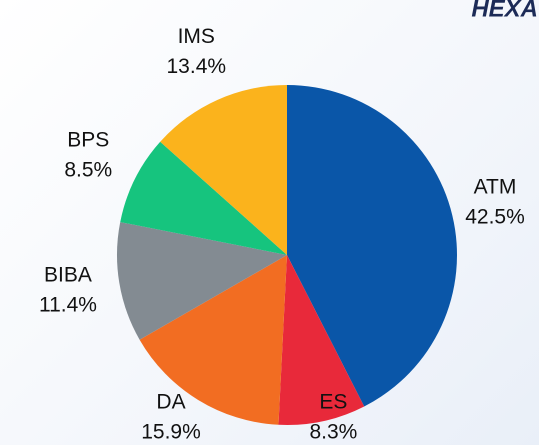 The height and width of the screenshot is (445, 539). What do you see at coordinates (197, 66) in the screenshot?
I see `slice-value-label: 13.4%` at bounding box center [197, 66].